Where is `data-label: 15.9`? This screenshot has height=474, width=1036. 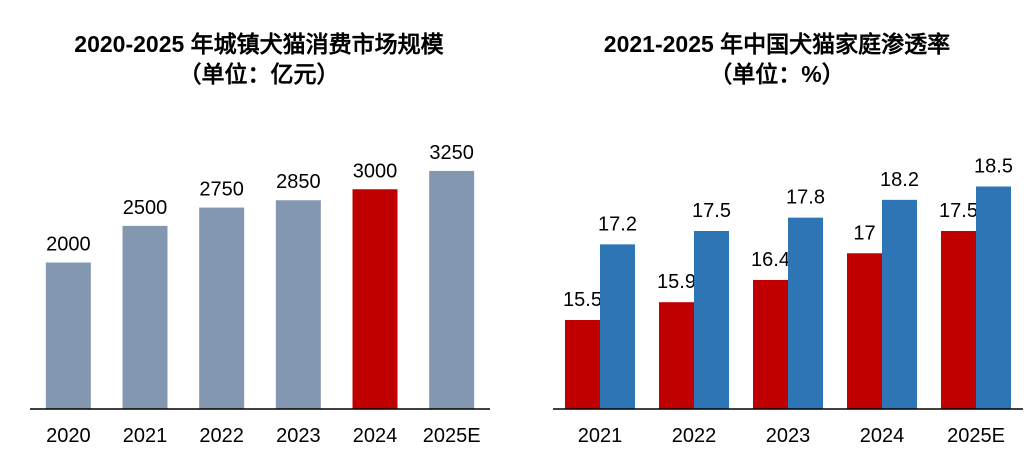 data-label: 15.9 is located at coordinates (676, 282).